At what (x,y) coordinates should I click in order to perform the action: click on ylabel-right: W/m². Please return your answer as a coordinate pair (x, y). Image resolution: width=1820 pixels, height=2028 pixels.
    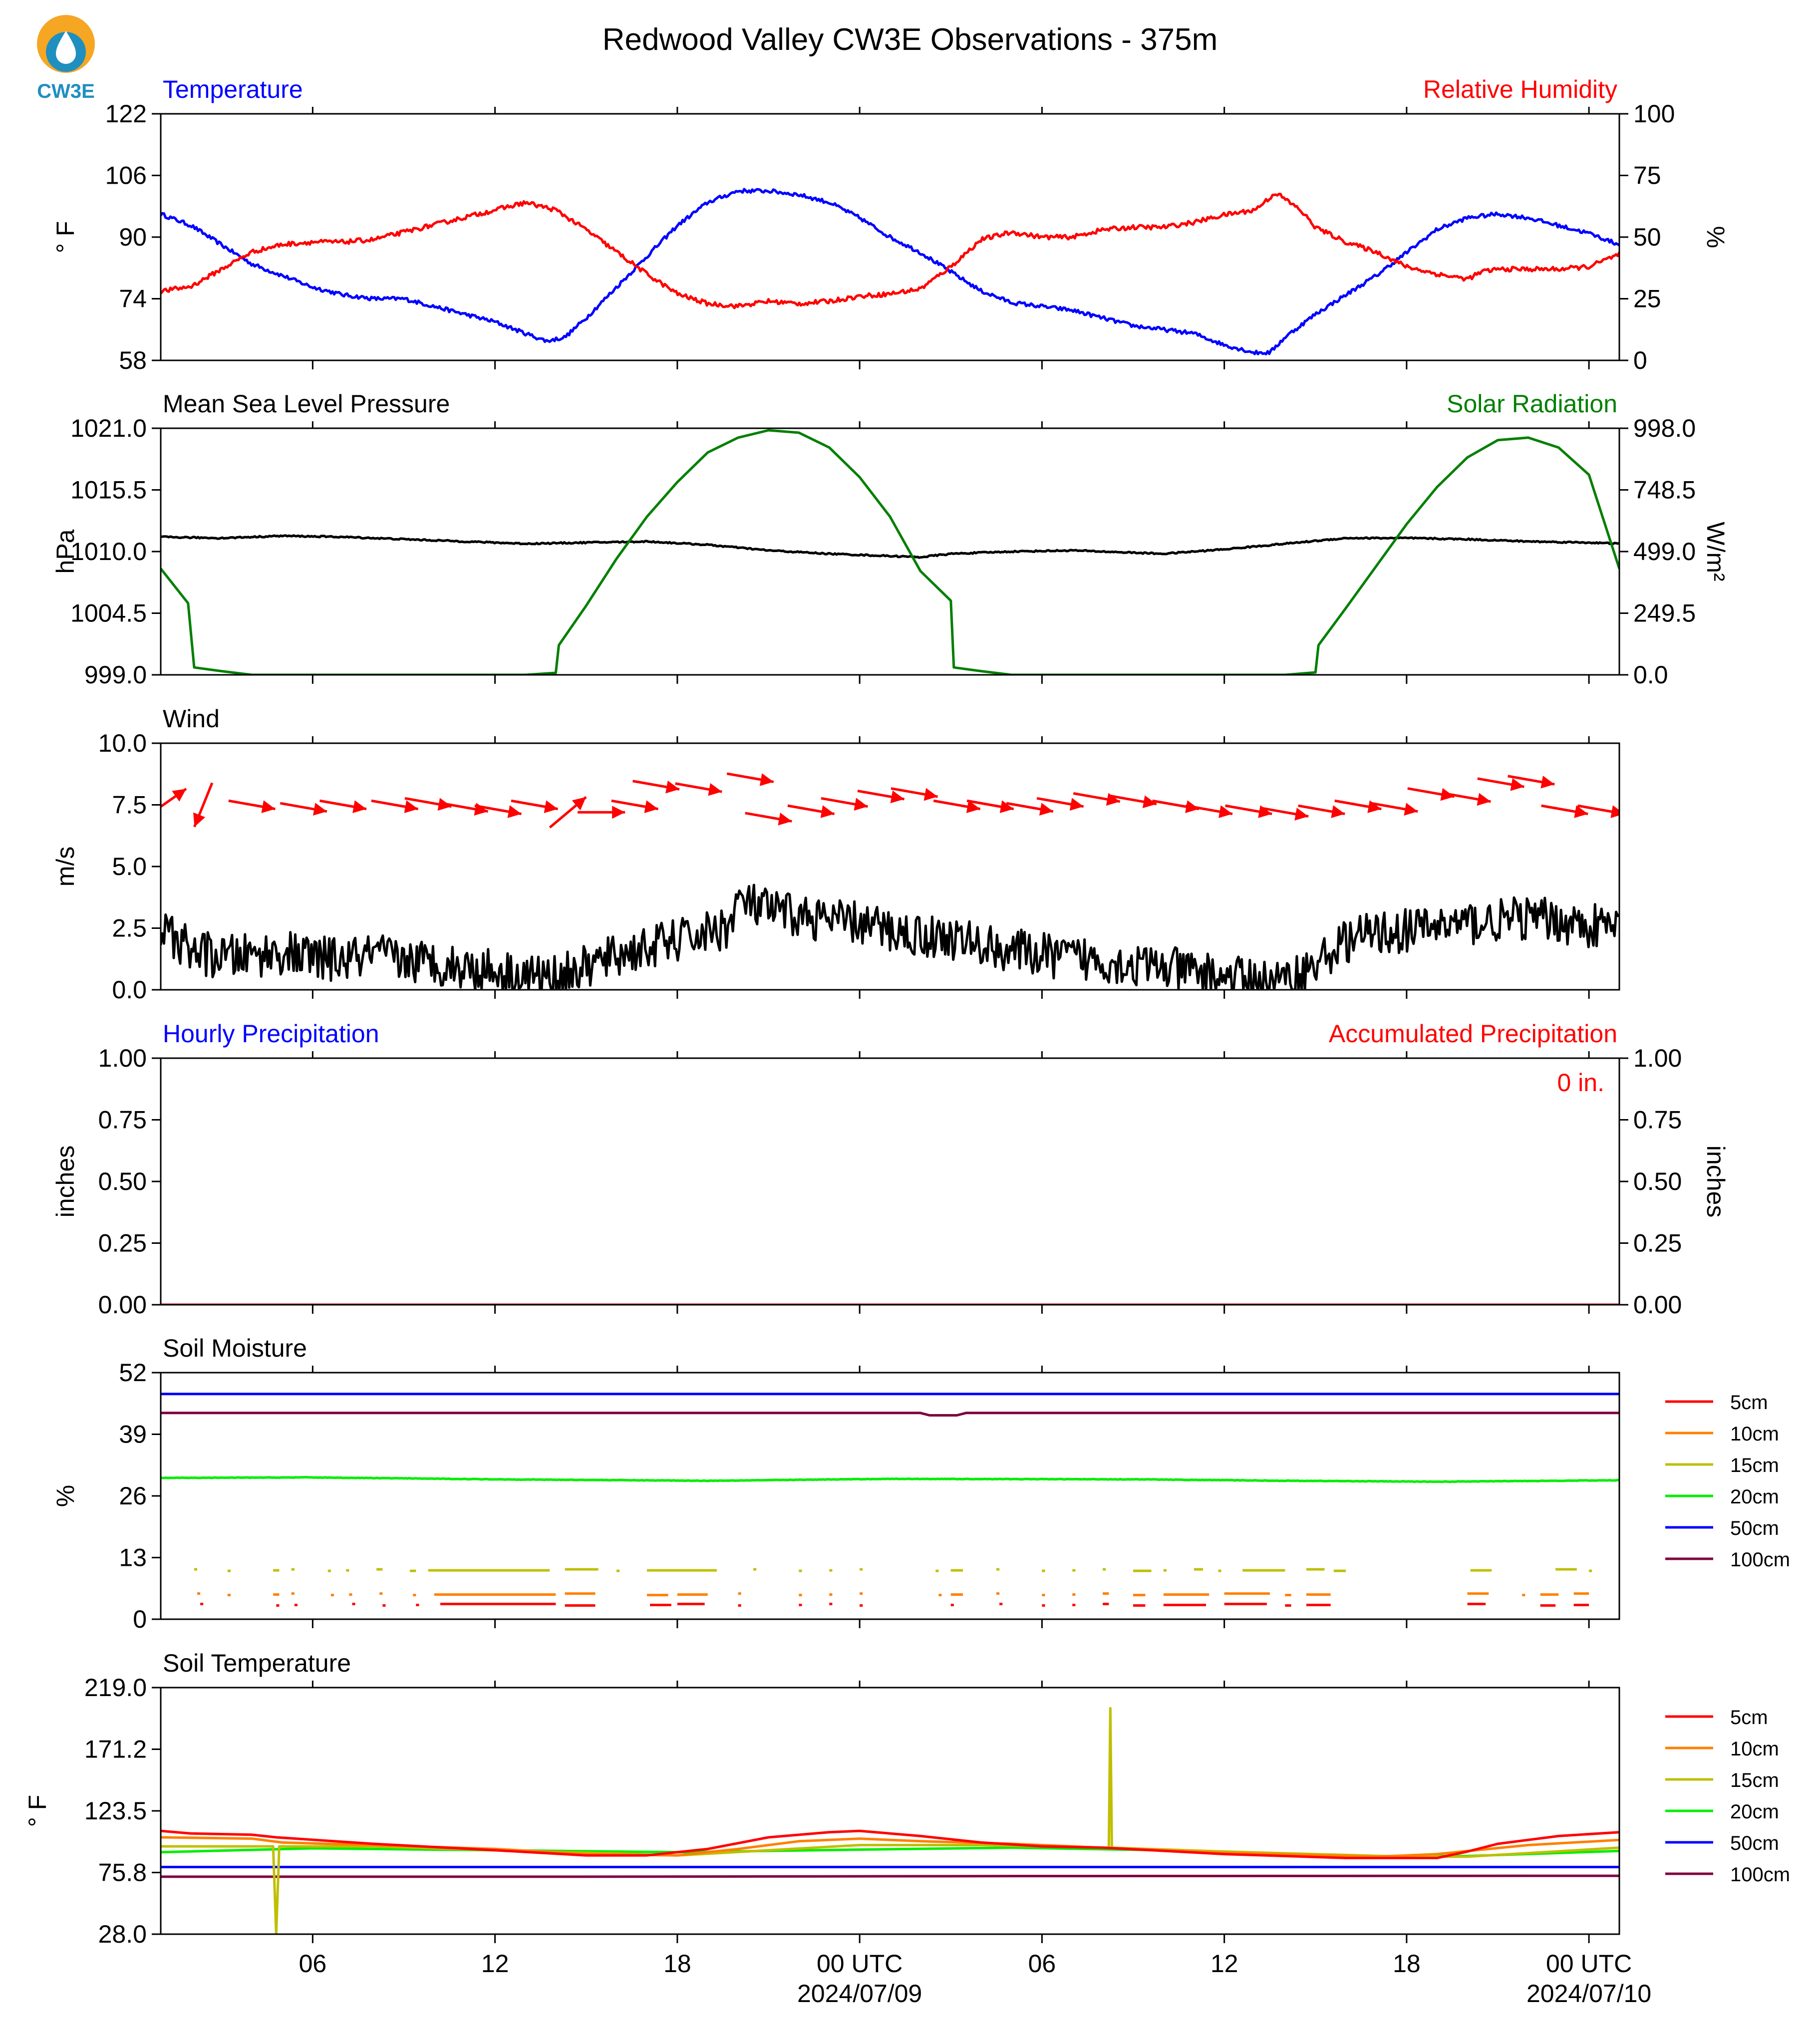
    Looking at the image, I should click on (1716, 551).